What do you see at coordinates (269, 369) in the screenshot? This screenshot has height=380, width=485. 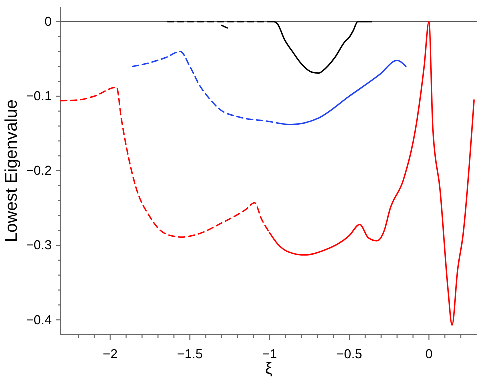 I see `x-axis-title: ξ` at bounding box center [269, 369].